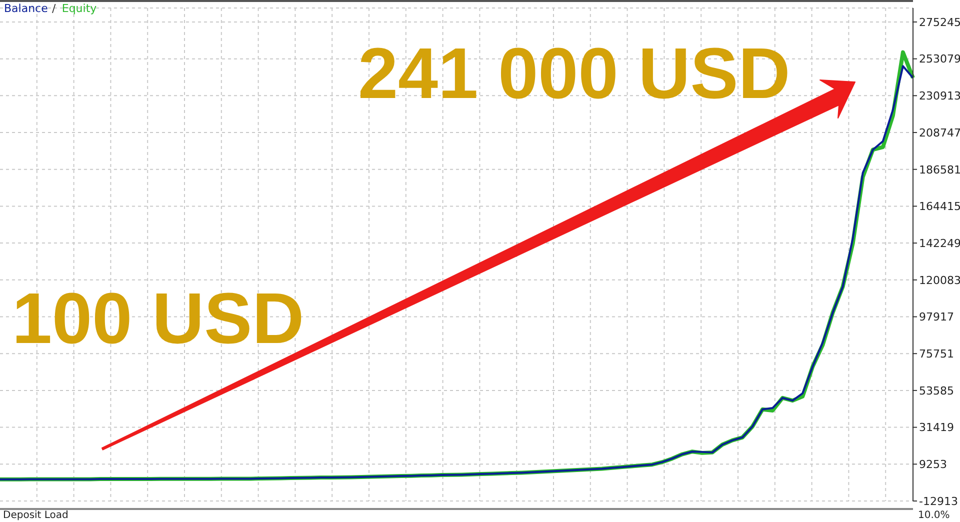  Describe the element at coordinates (939, 280) in the screenshot. I see `y-tick-label: 120083` at that location.